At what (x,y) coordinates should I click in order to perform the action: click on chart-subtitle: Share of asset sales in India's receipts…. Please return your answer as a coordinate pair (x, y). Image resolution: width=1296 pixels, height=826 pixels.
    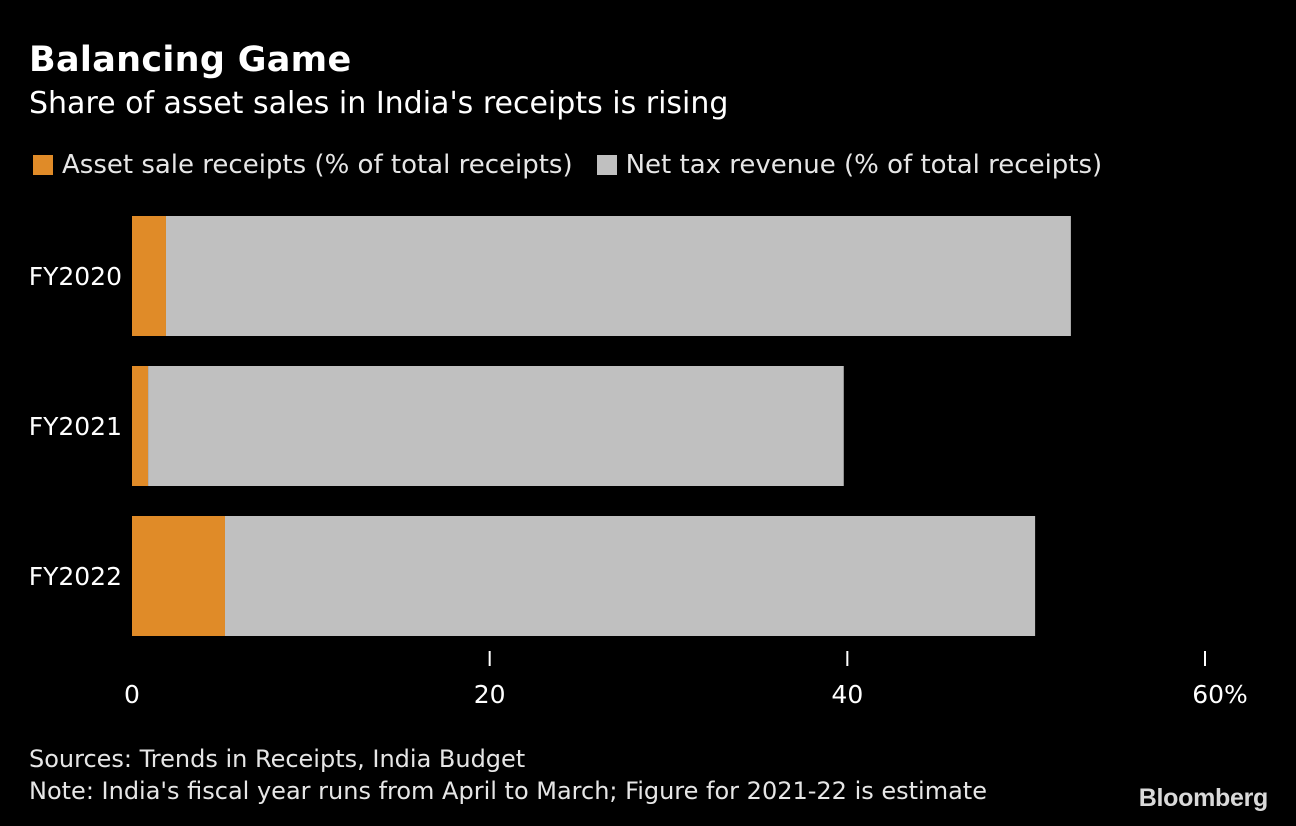
    Looking at the image, I should click on (379, 103).